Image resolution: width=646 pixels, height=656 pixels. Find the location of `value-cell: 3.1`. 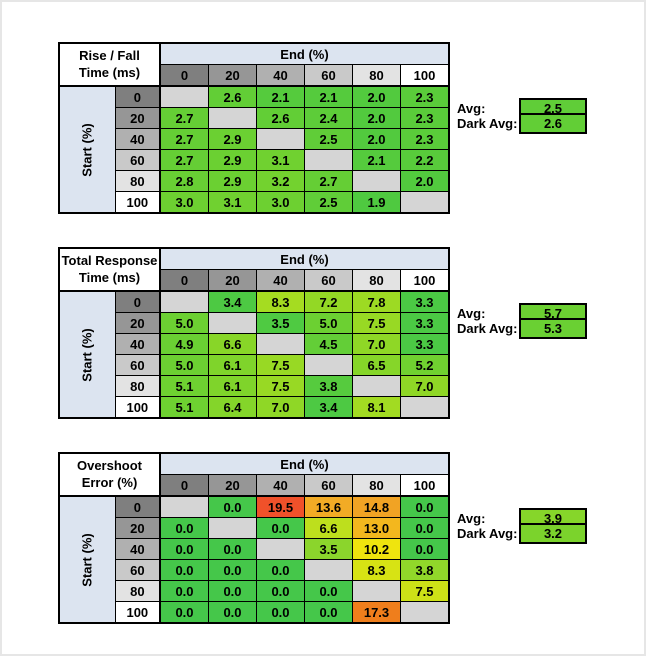

value-cell: 3.1 is located at coordinates (232, 202).